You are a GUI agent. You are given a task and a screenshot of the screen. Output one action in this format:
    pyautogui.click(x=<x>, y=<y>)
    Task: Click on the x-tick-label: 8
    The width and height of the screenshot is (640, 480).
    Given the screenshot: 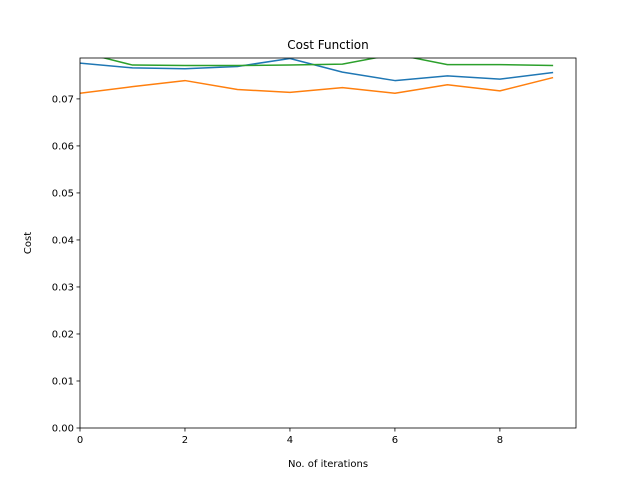 What is the action you would take?
    pyautogui.click(x=500, y=440)
    